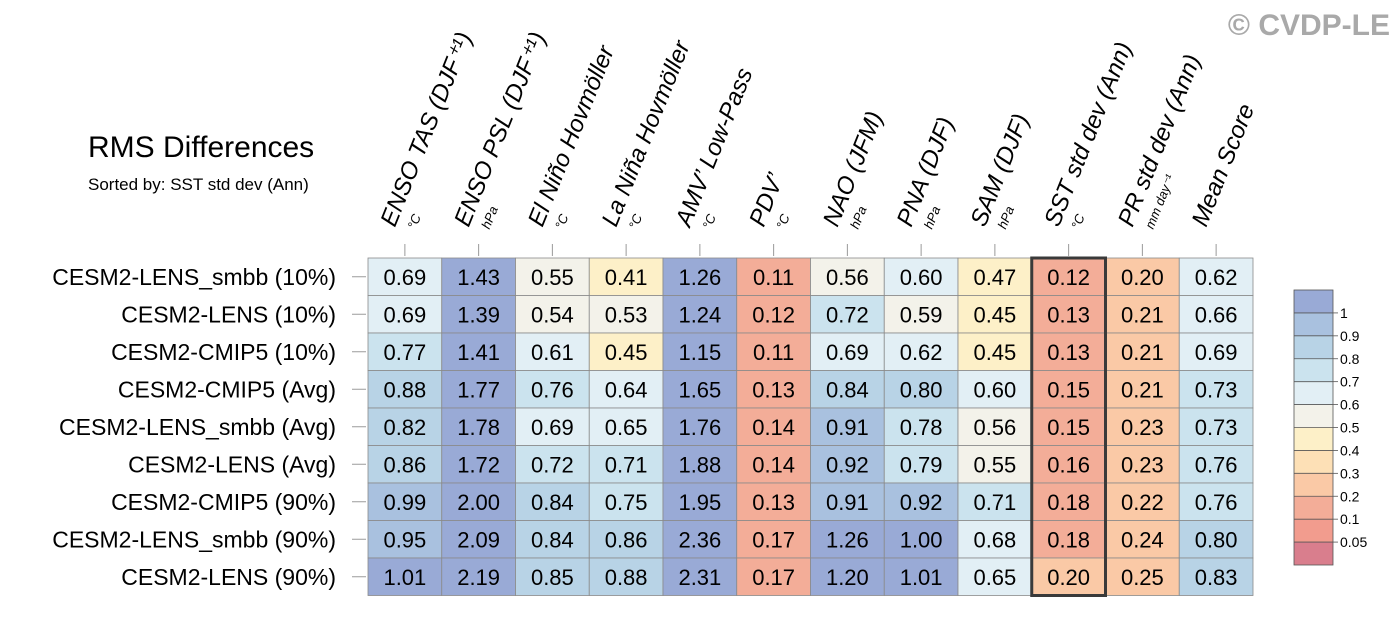  Describe the element at coordinates (1350, 382) in the screenshot. I see `colorbar-tick-label: 0.7` at that location.